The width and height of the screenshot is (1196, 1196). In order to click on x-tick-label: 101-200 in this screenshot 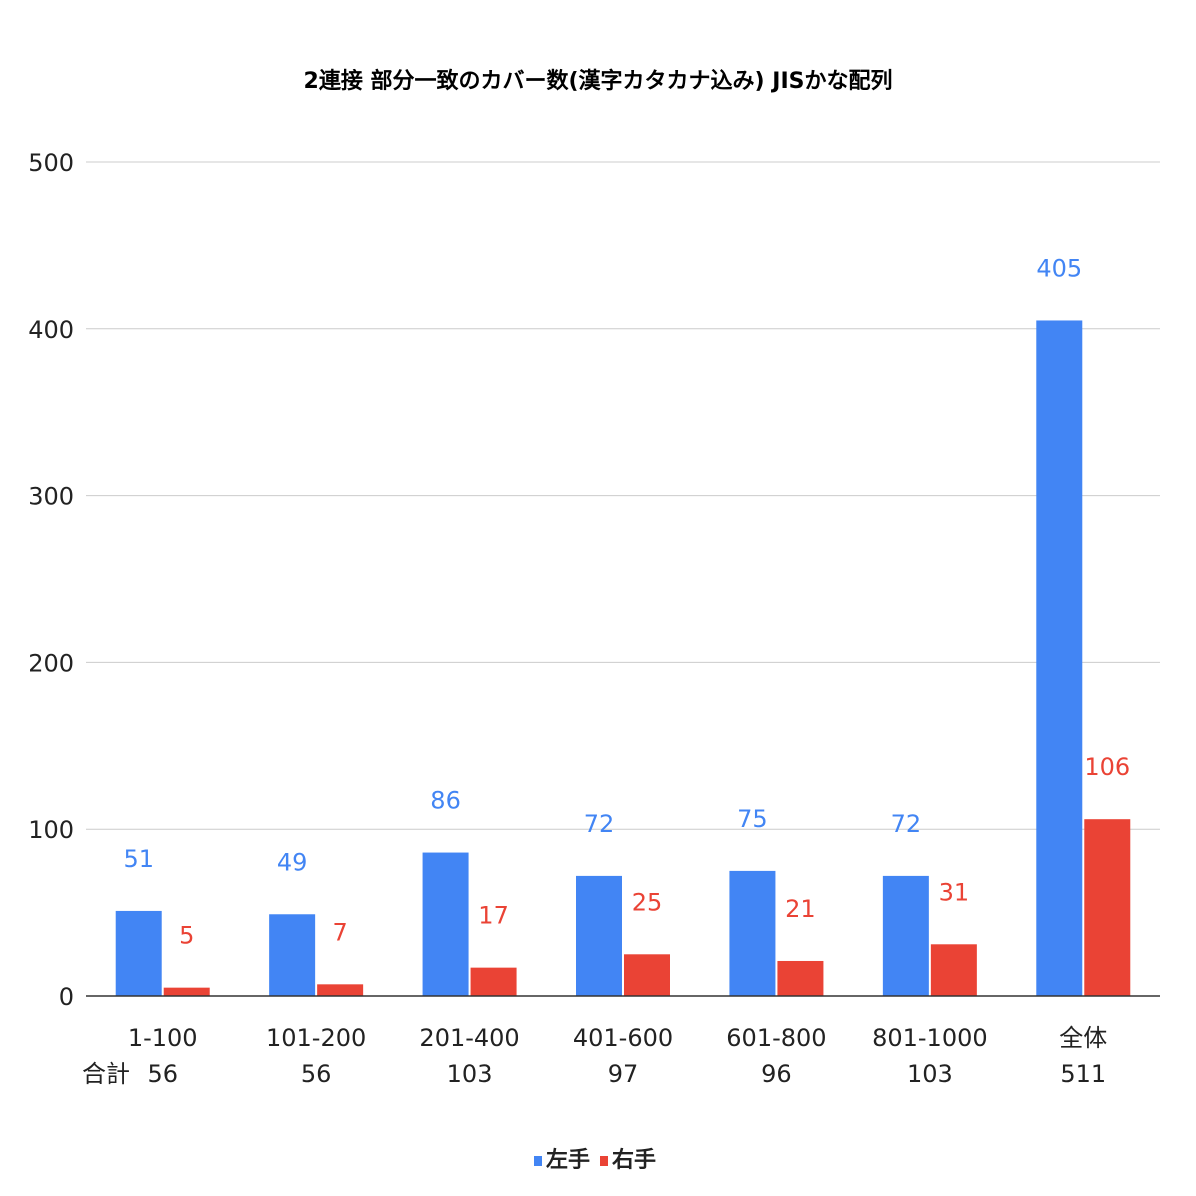, I will do `click(316, 1038)`.